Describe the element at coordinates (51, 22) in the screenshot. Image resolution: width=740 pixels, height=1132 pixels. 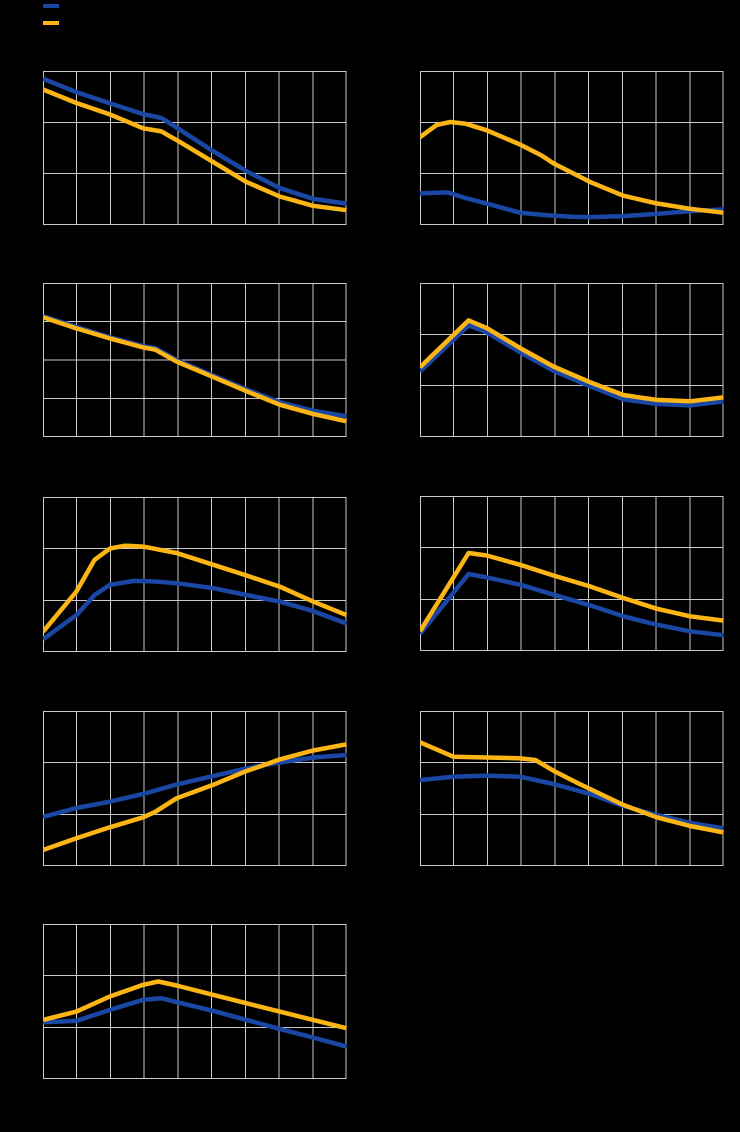
I see `legend-line-swatch-orange` at that location.